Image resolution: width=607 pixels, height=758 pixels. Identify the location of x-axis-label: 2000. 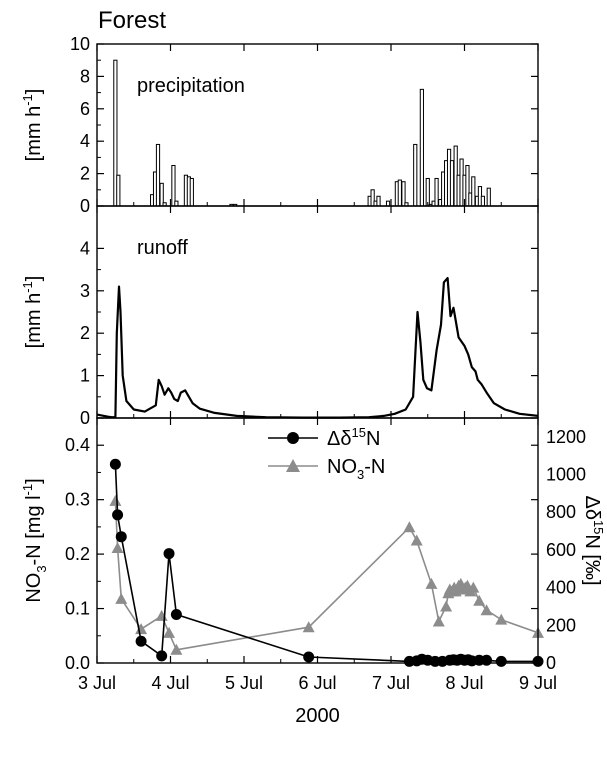
(317, 716).